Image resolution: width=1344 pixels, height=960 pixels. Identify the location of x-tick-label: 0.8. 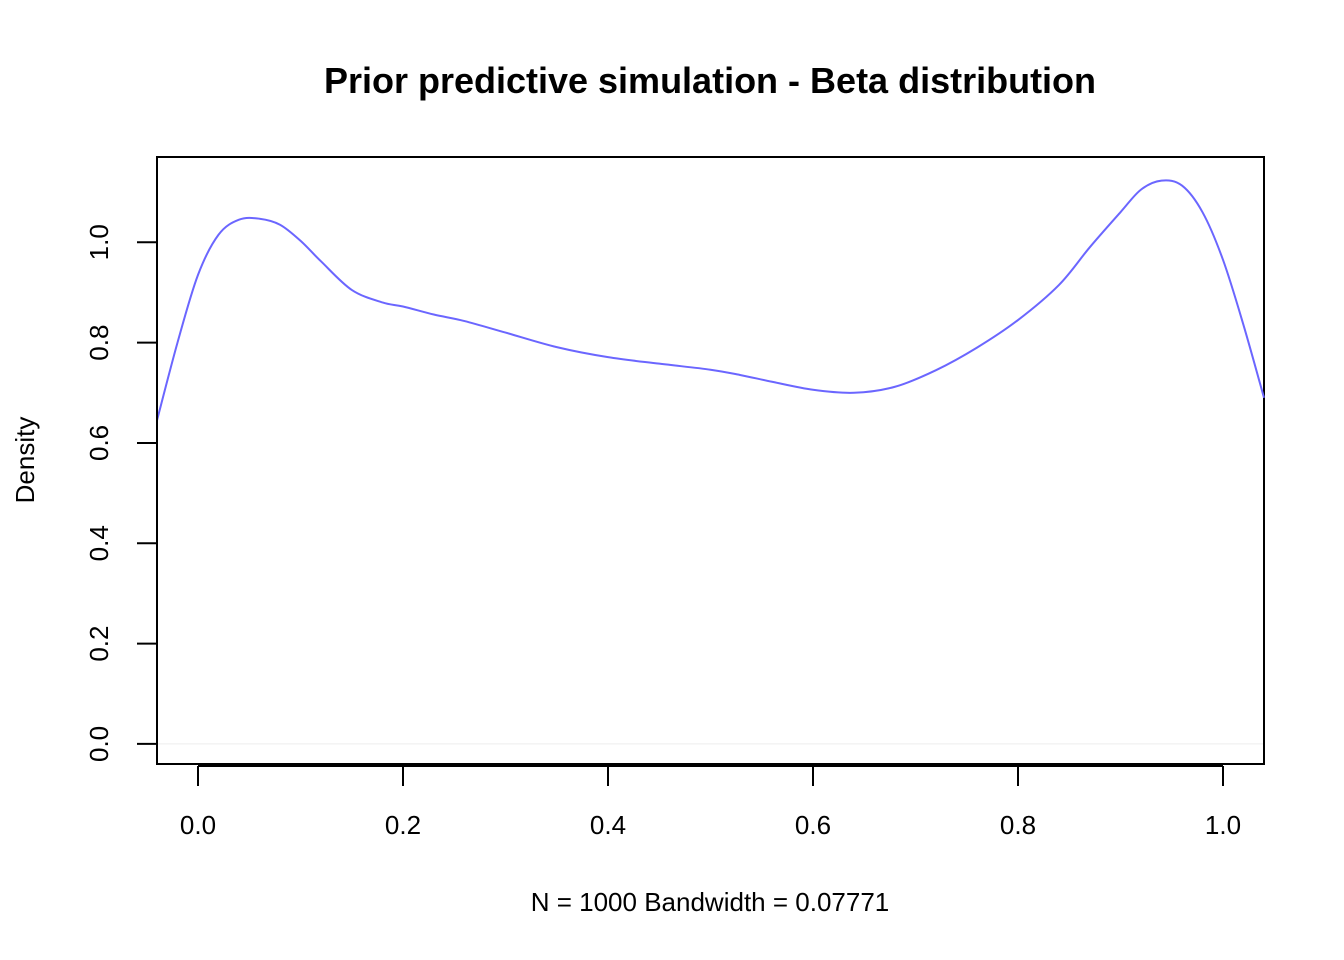
(1018, 825).